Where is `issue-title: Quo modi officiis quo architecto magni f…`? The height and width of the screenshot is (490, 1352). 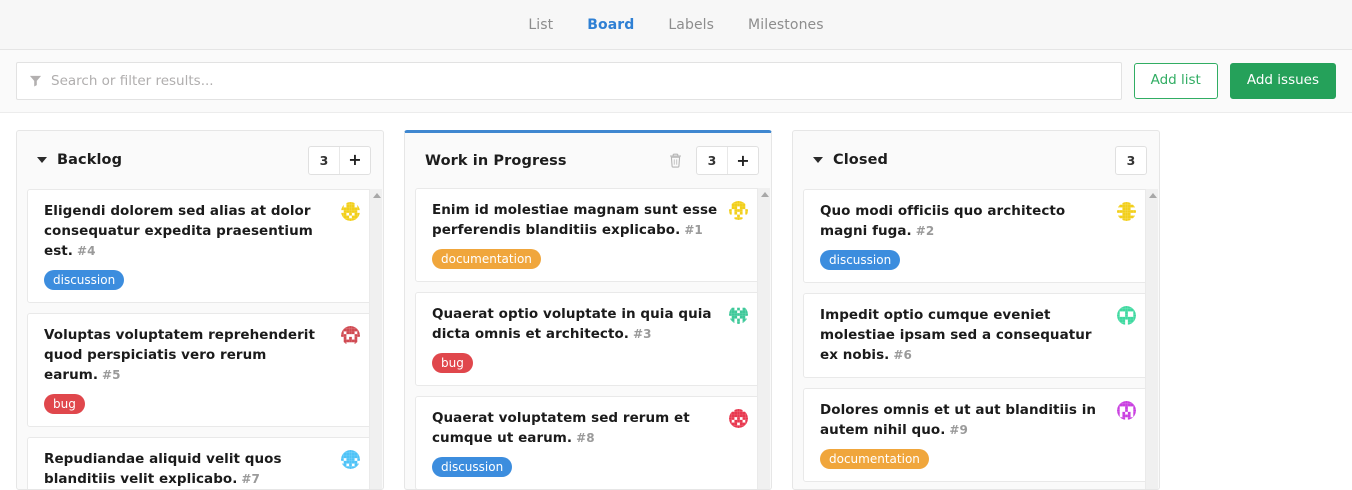 issue-title: Quo modi officiis quo architecto magni f… is located at coordinates (943, 221).